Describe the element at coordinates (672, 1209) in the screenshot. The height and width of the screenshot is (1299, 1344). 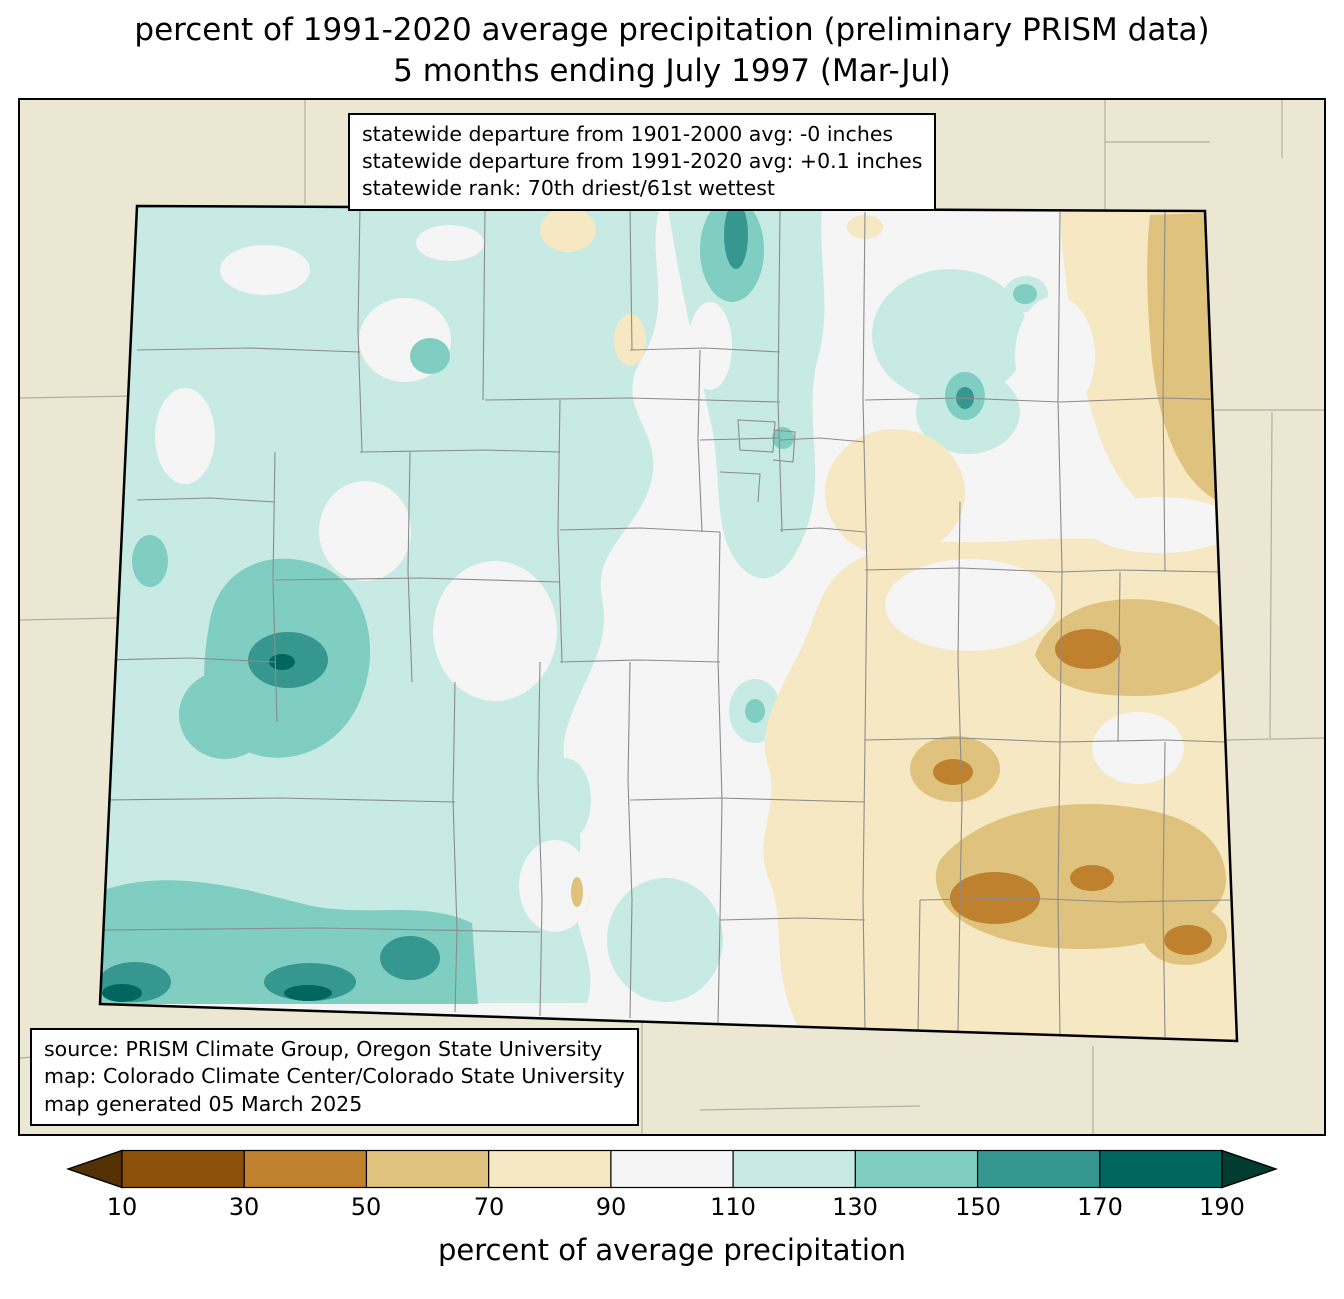
I see `colorbar-tick-labels: 10 30 50 70 90 110 130 150 170 190` at that location.